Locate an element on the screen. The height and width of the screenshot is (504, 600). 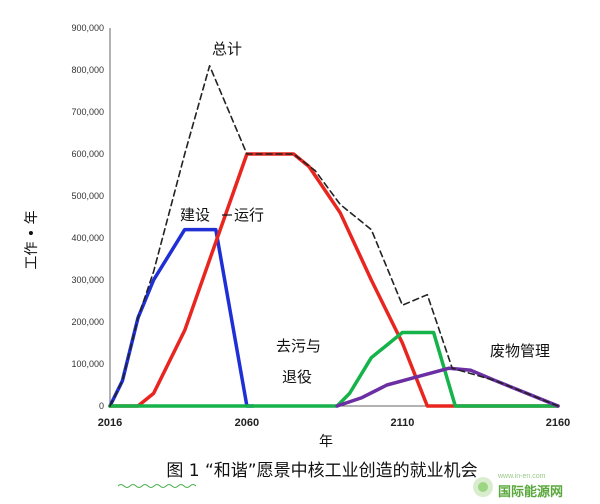
watermark: www.in-en.com 国际能源网 is located at coordinates (518, 486).